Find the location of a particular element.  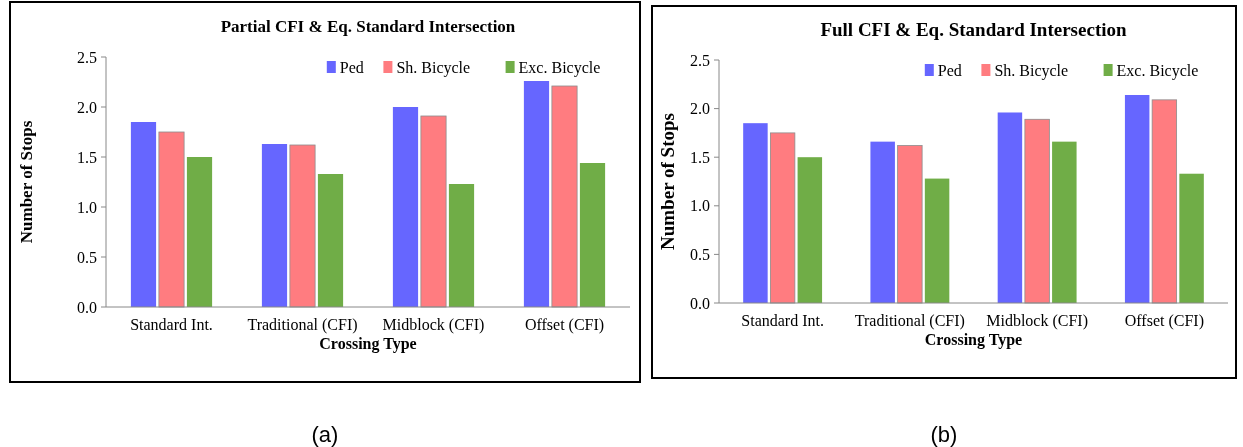

chart-title: Partial CFI & Eq. Standard Intersection is located at coordinates (368, 26).